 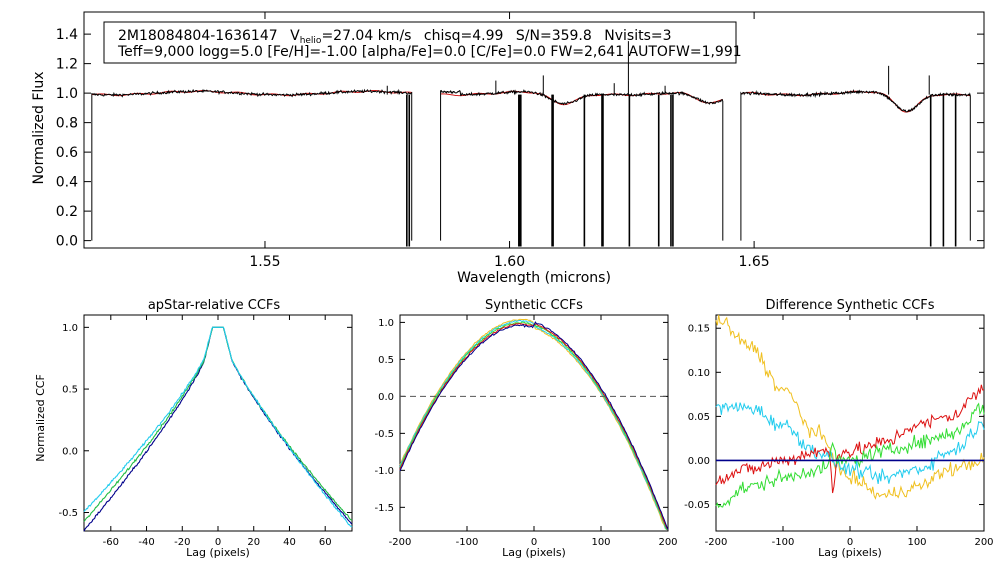 I want to click on spectrum-ytick-label: 1.4, so click(x=67, y=35).